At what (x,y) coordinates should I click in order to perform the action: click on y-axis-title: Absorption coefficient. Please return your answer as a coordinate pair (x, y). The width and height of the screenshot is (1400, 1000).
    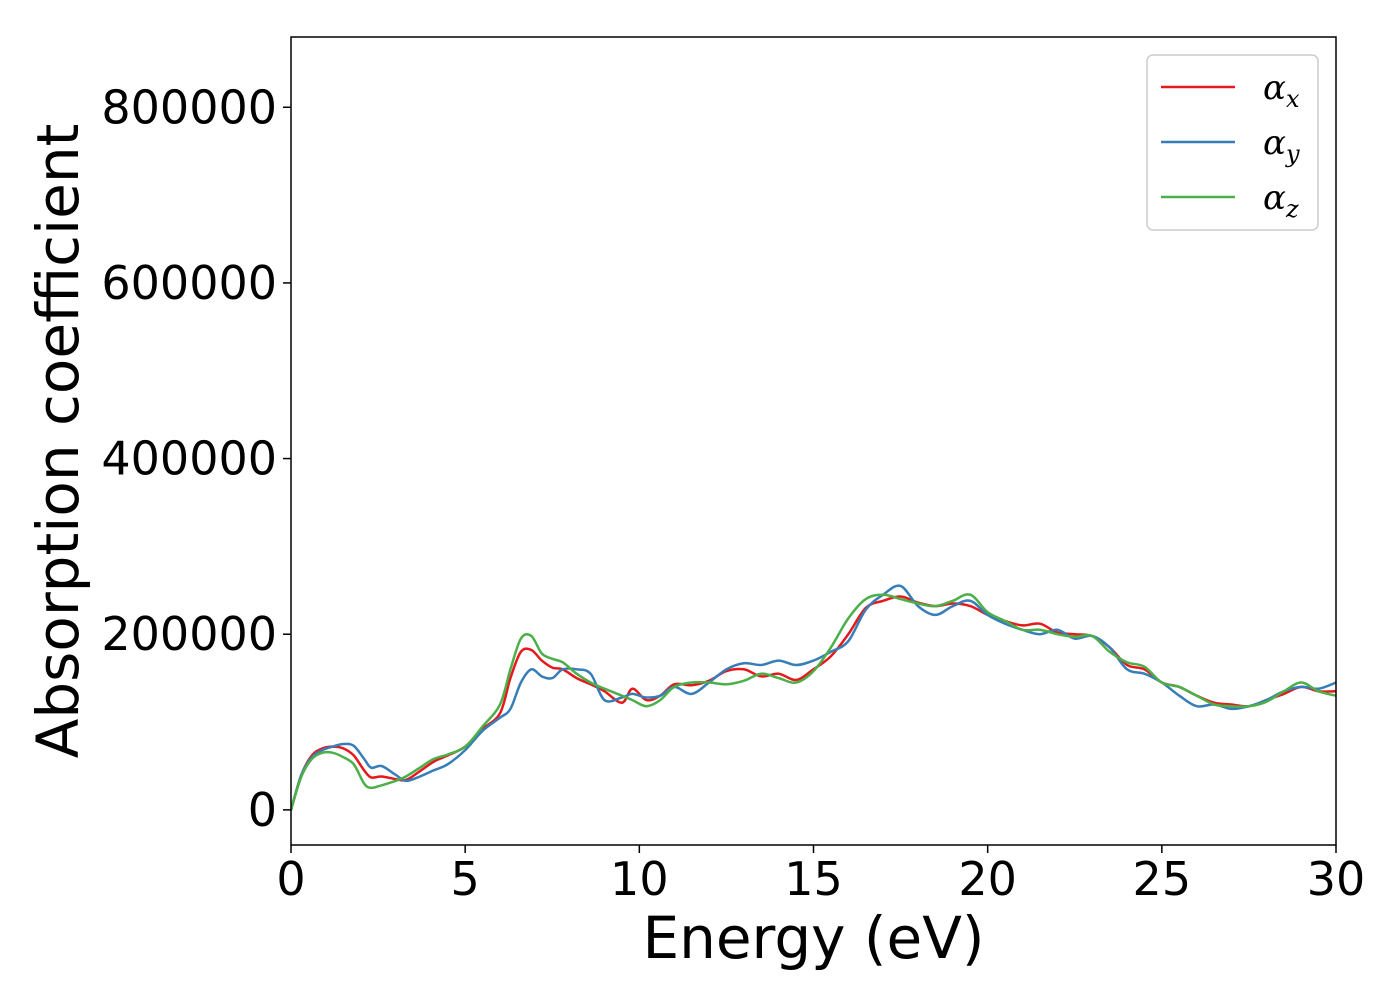
    Looking at the image, I should click on (58, 441).